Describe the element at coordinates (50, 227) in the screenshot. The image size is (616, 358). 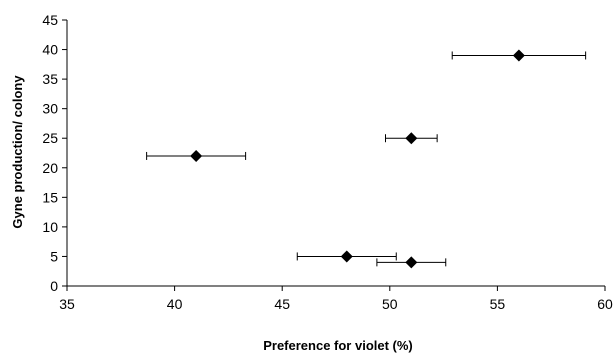
I see `y-tick-label: 10` at that location.